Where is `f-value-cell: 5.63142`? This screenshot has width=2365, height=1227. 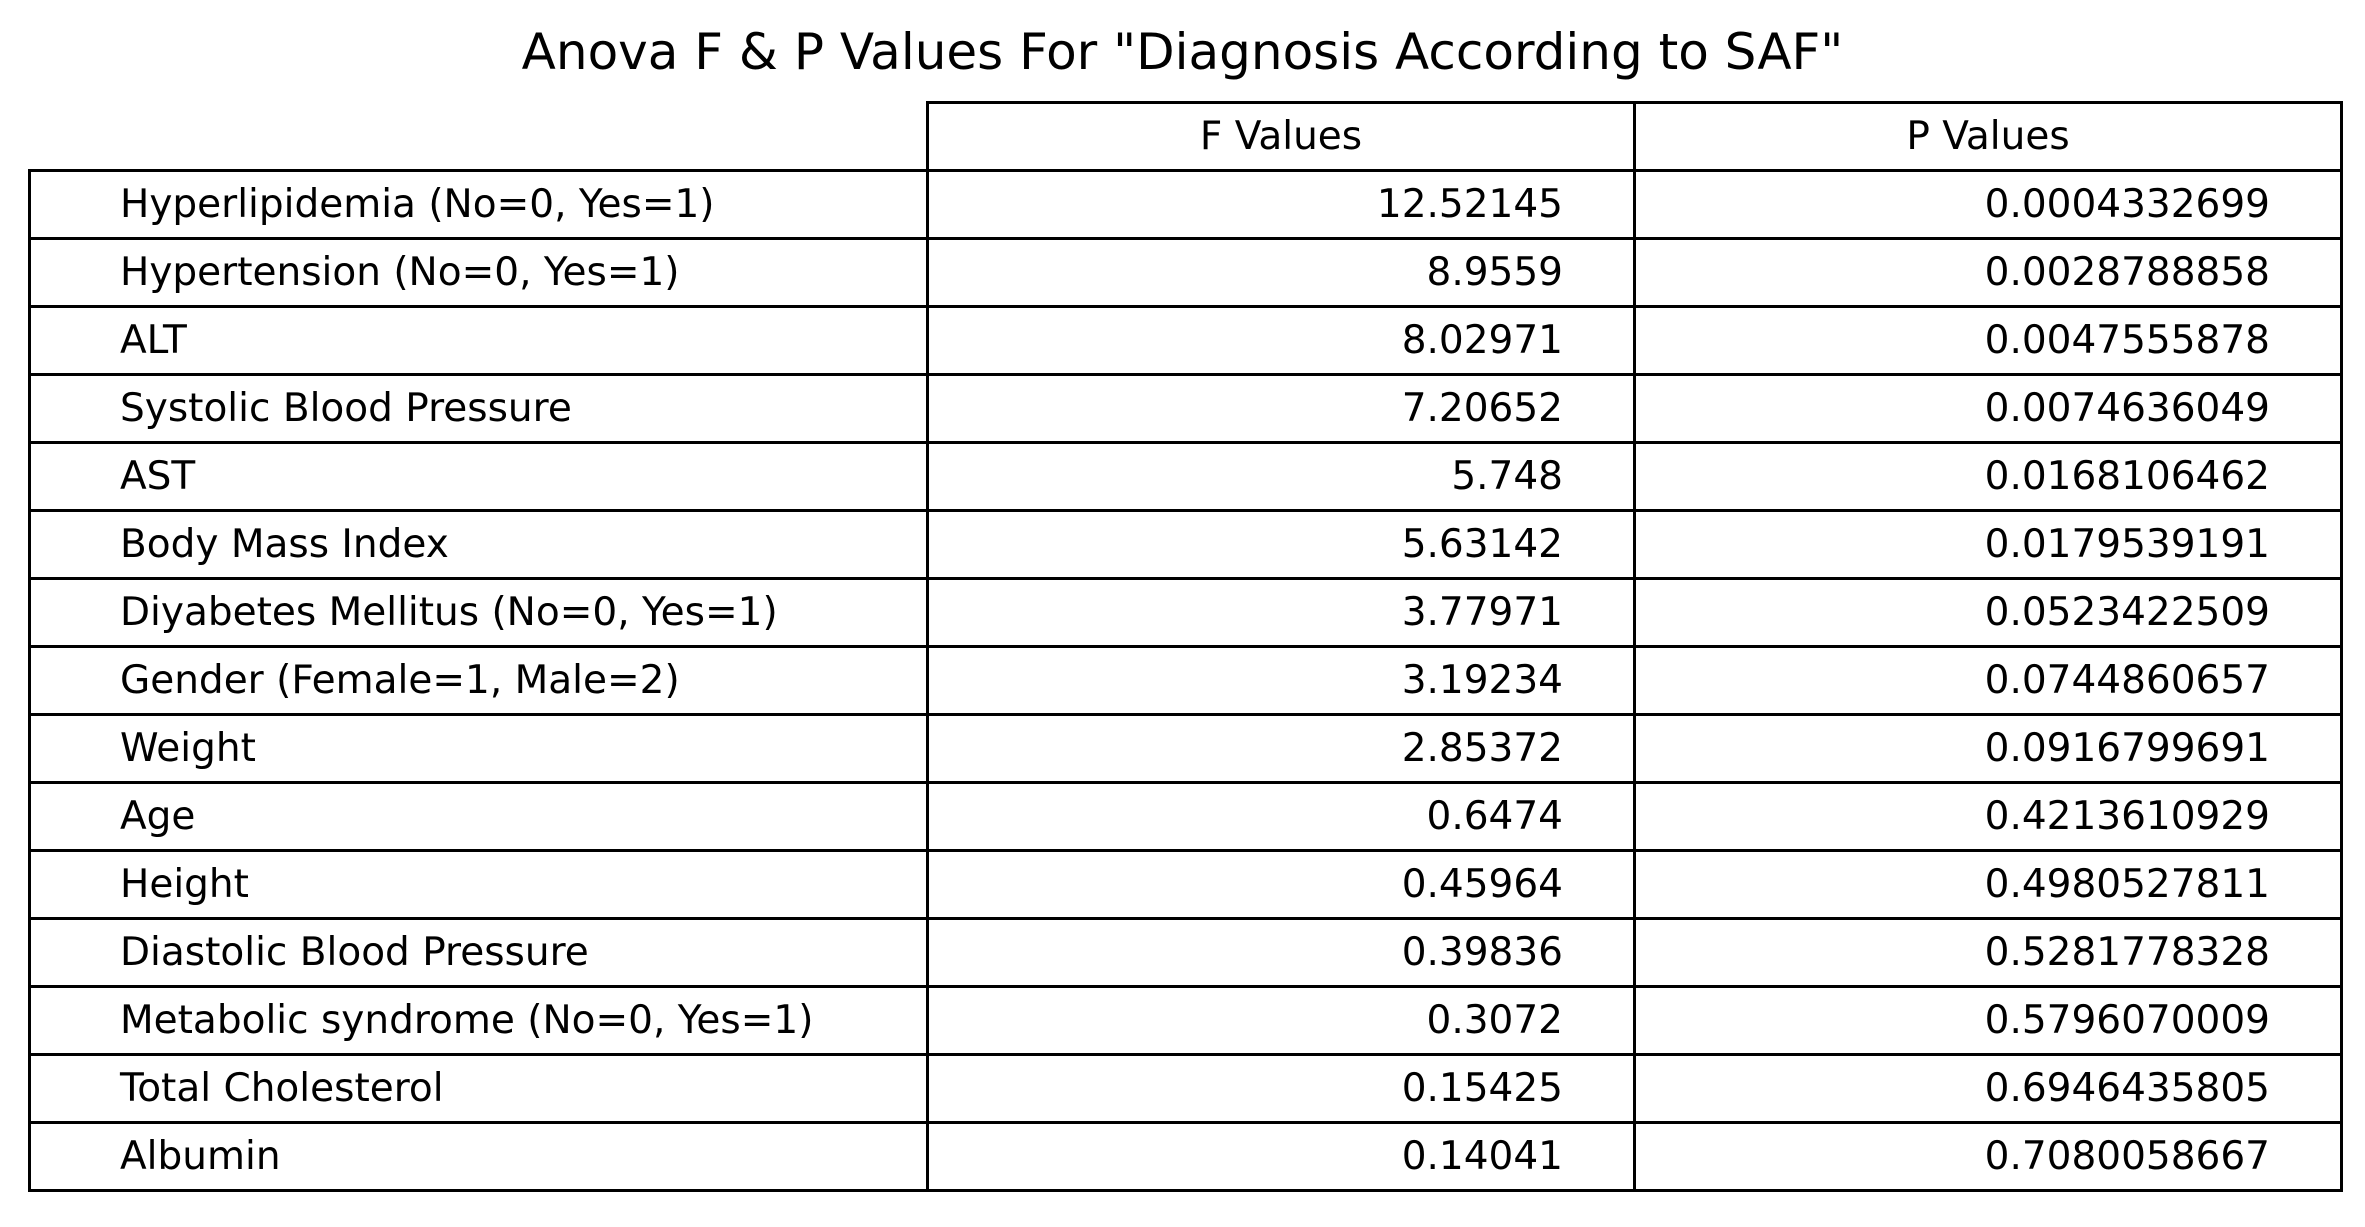 f-value-cell: 5.63142 is located at coordinates (1281, 544).